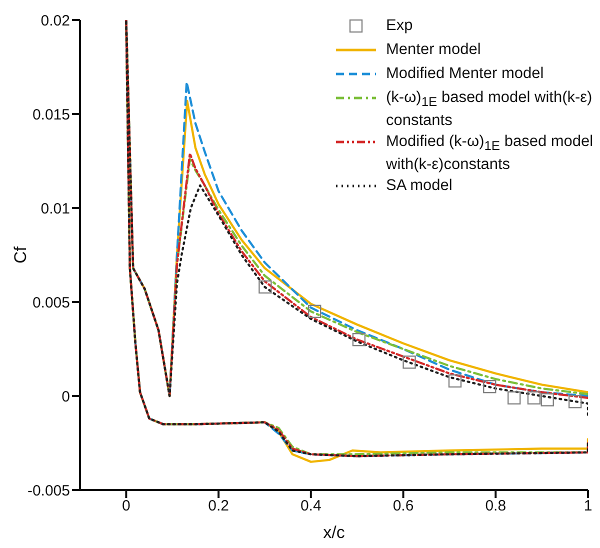 The image size is (600, 548). Describe the element at coordinates (403, 506) in the screenshot. I see `x-tick-label: 0.6` at that location.